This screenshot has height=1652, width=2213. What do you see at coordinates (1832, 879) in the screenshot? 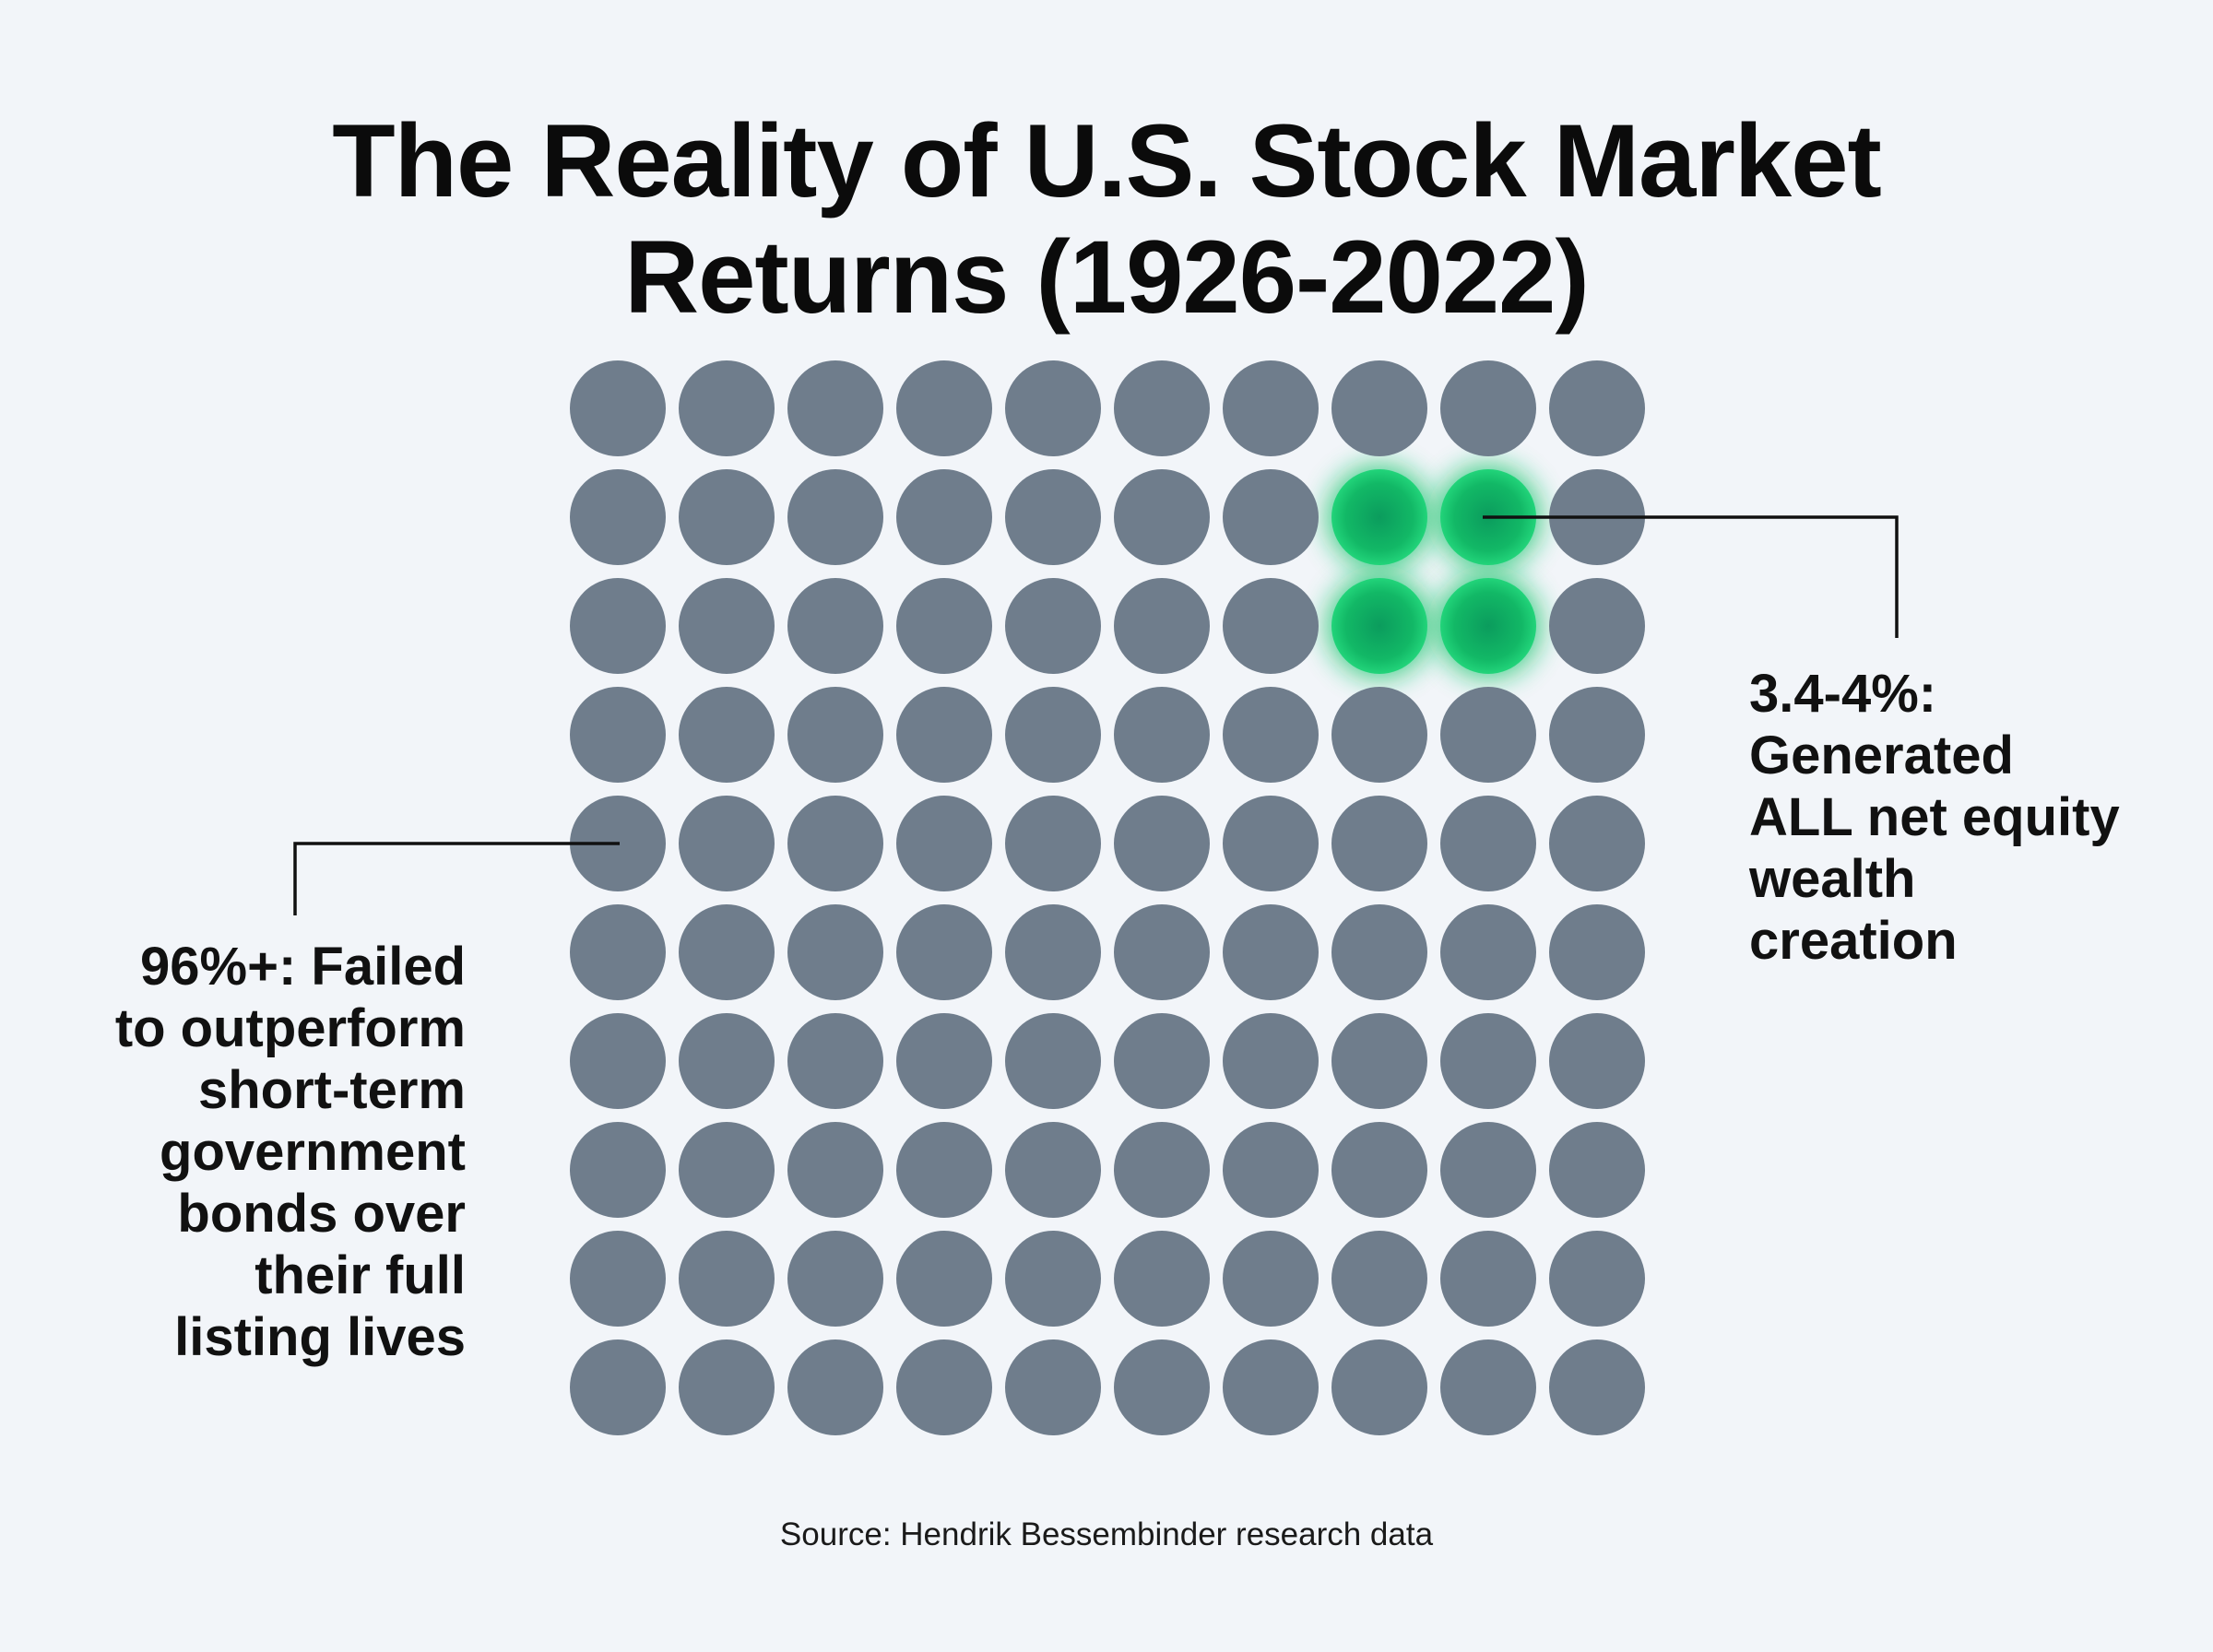
I see `annotation-winners-line: wealth` at bounding box center [1832, 879].